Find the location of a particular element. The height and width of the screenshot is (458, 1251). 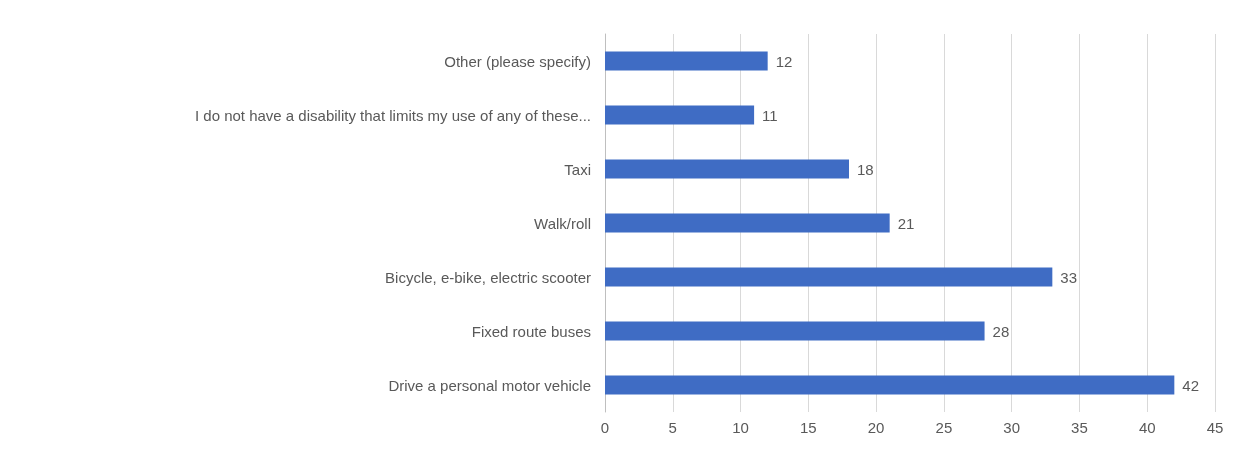

y-tick-label: Other (please specify) is located at coordinates (517, 61).